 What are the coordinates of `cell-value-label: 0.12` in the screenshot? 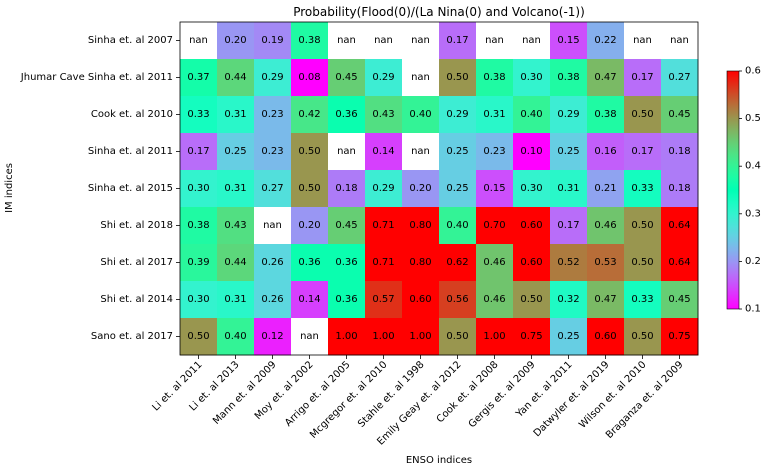 It's located at (272, 336).